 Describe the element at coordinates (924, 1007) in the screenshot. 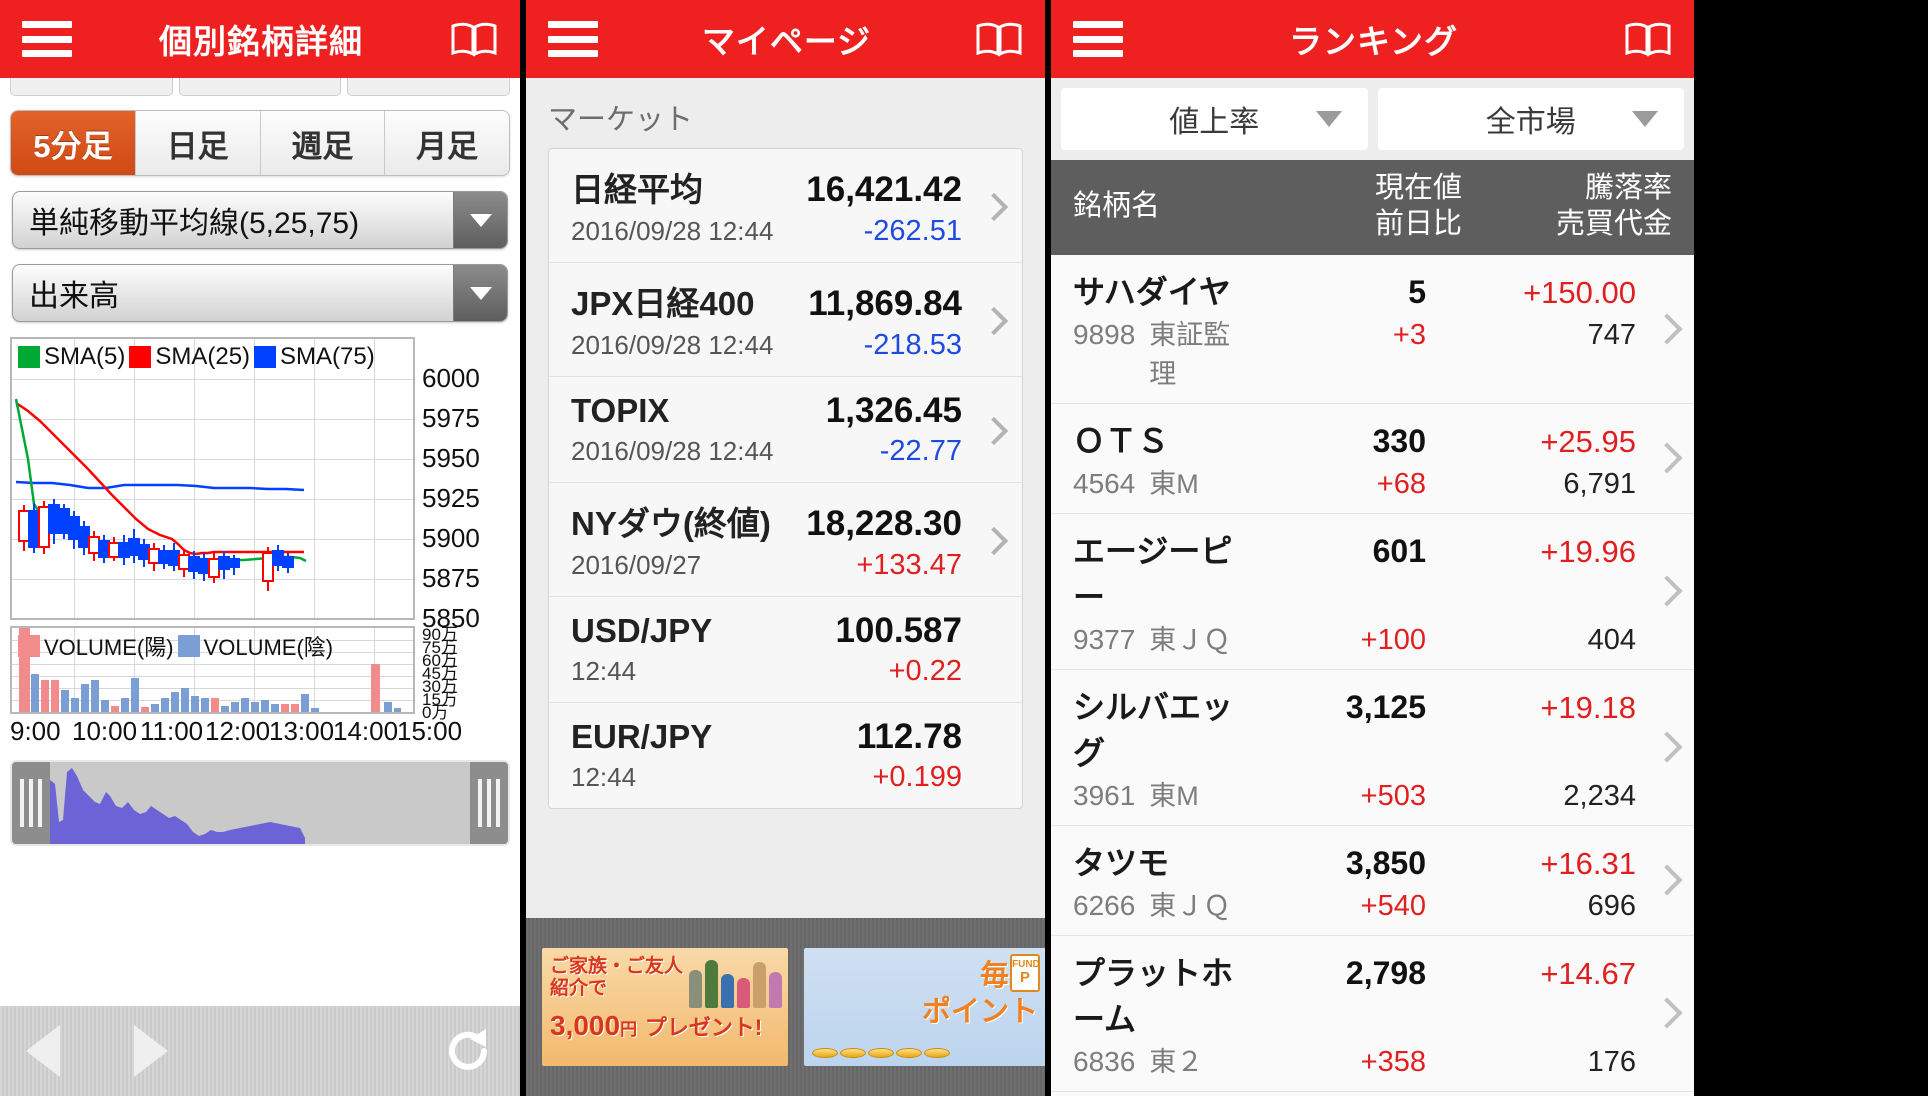

I see `ad-banner-monthly-points: 毎月 ポイント FUND P` at that location.